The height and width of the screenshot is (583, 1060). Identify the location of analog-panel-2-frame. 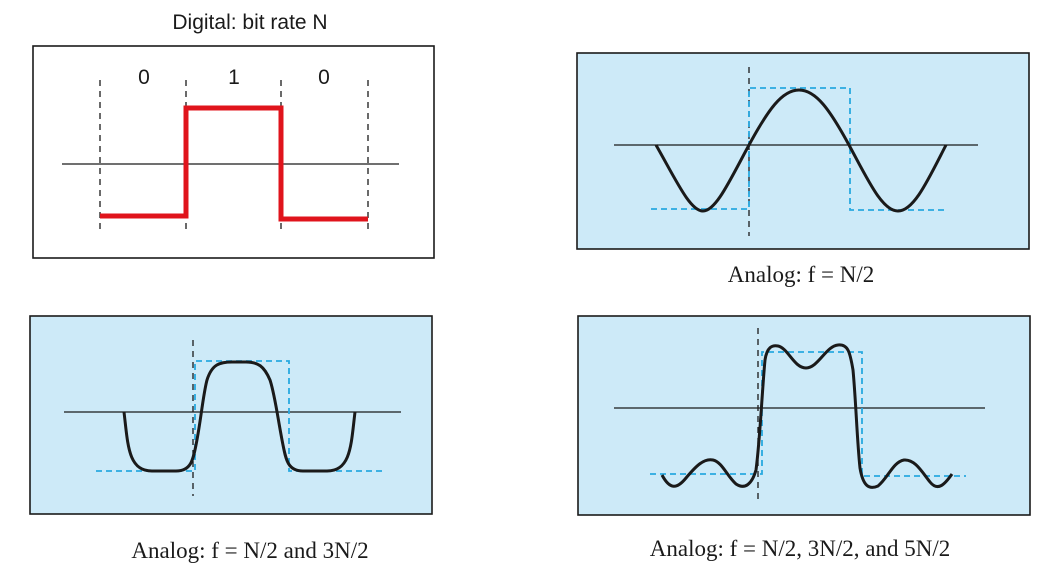
(231, 415).